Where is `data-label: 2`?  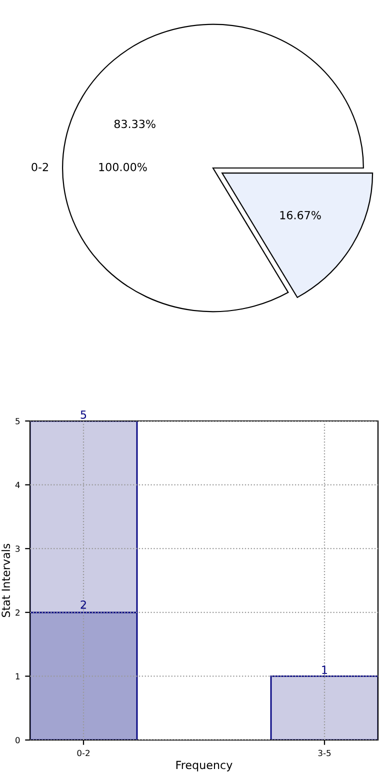
data-label: 2 is located at coordinates (83, 604).